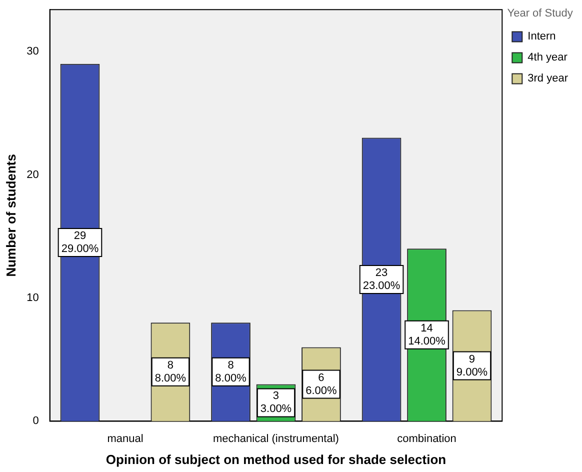 The width and height of the screenshot is (582, 472). What do you see at coordinates (381, 279) in the screenshot?
I see `data-label: 23 23.00%` at bounding box center [381, 279].